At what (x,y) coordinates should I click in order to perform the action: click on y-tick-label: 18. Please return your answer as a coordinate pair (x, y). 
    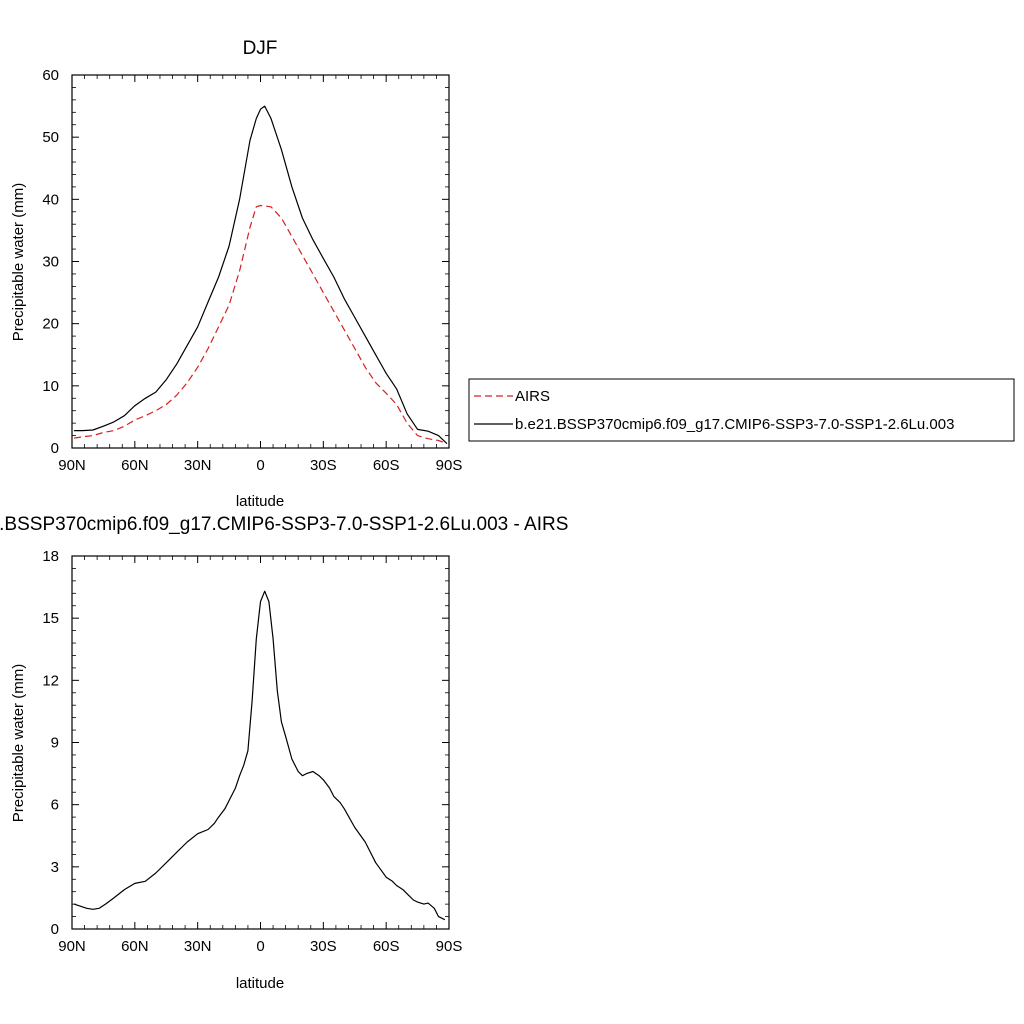
    Looking at the image, I should click on (50, 556).